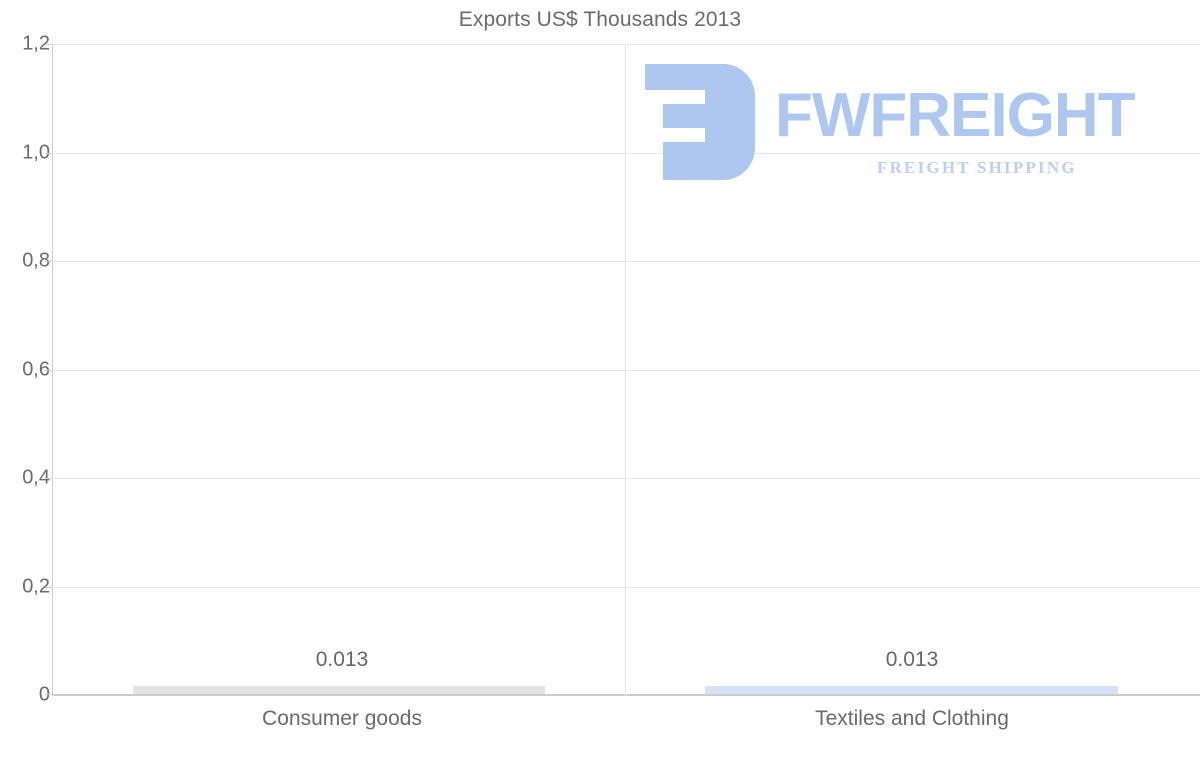 The height and width of the screenshot is (763, 1200). What do you see at coordinates (25, 695) in the screenshot?
I see `y-axis-tick-label: 0` at bounding box center [25, 695].